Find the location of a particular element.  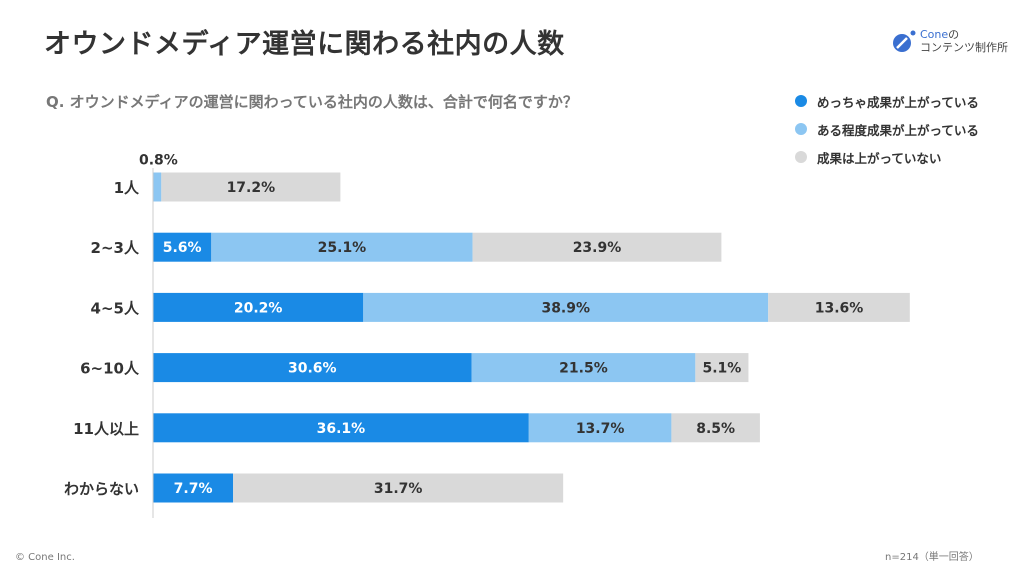

data-label: 31.7% is located at coordinates (398, 489).